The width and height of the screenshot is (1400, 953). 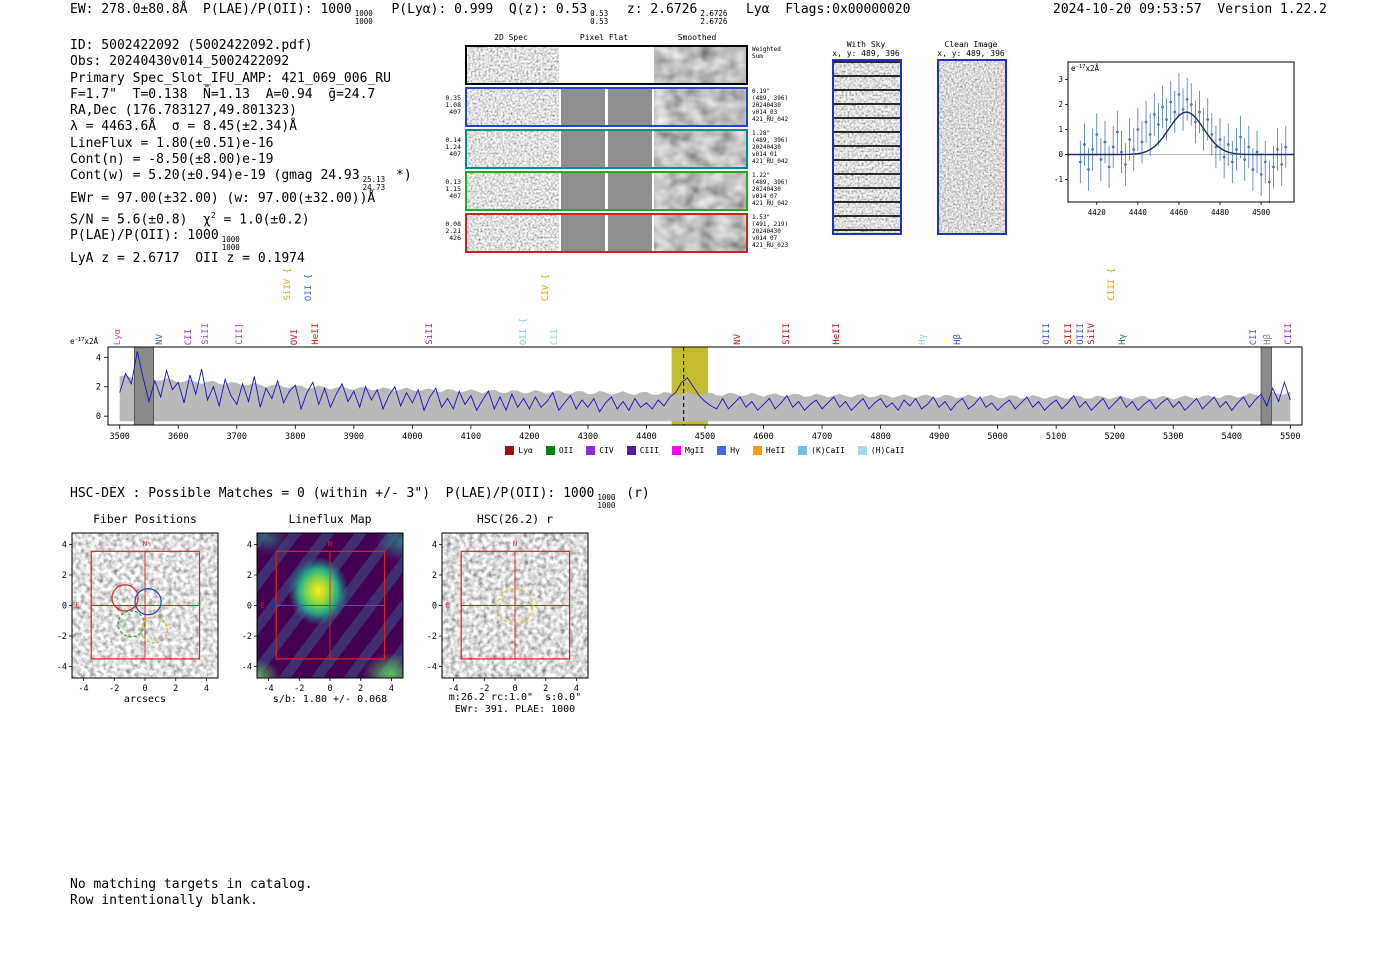 I want to click on legend-label: HeII, so click(x=775, y=450).